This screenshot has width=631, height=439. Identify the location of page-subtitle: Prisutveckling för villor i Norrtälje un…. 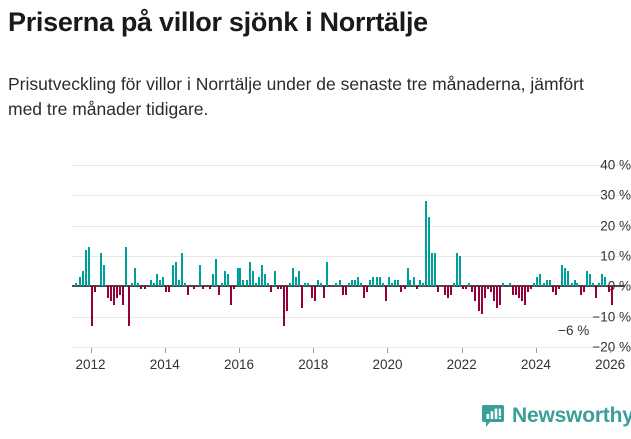
(296, 96).